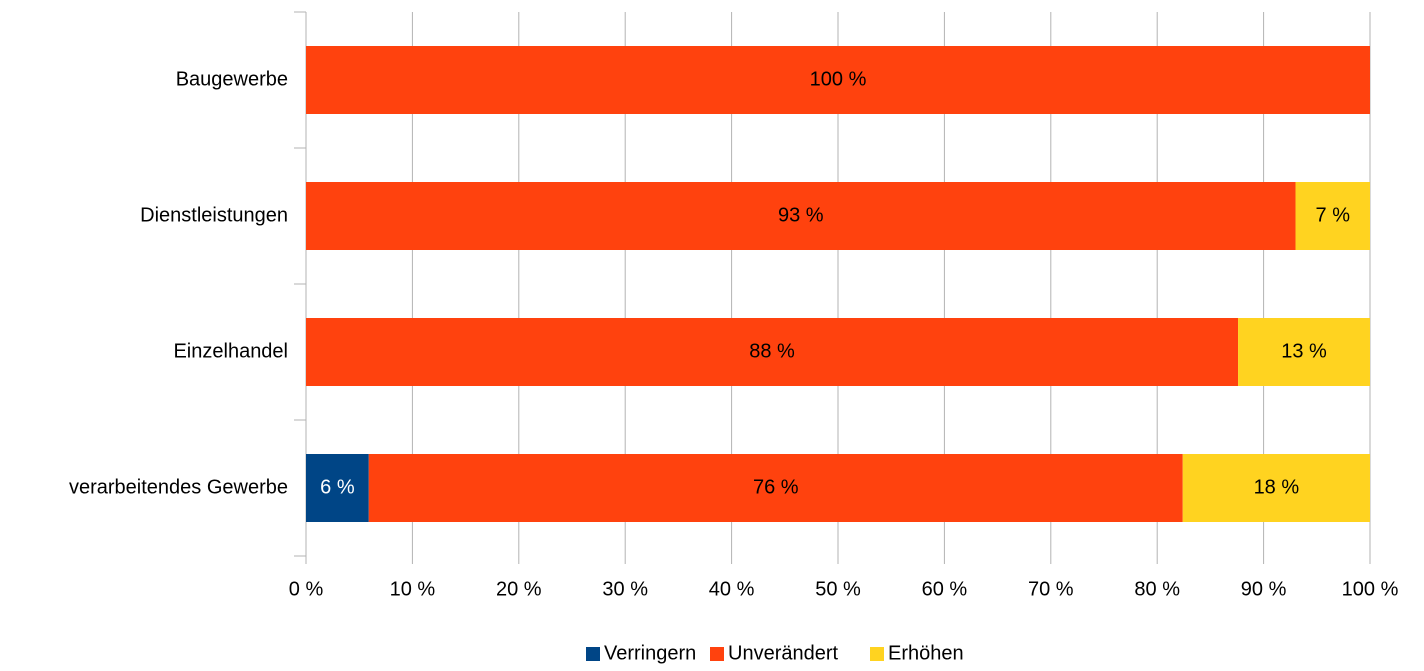 This screenshot has width=1424, height=671. What do you see at coordinates (1157, 589) in the screenshot?
I see `x-tick-label: 80 %` at bounding box center [1157, 589].